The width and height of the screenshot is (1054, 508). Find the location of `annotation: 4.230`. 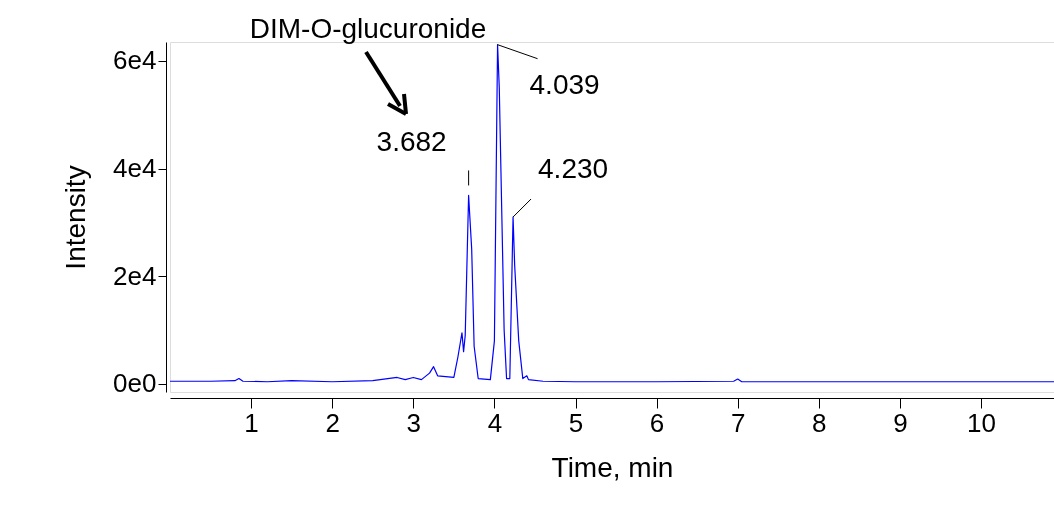

annotation: 4.230 is located at coordinates (573, 168).